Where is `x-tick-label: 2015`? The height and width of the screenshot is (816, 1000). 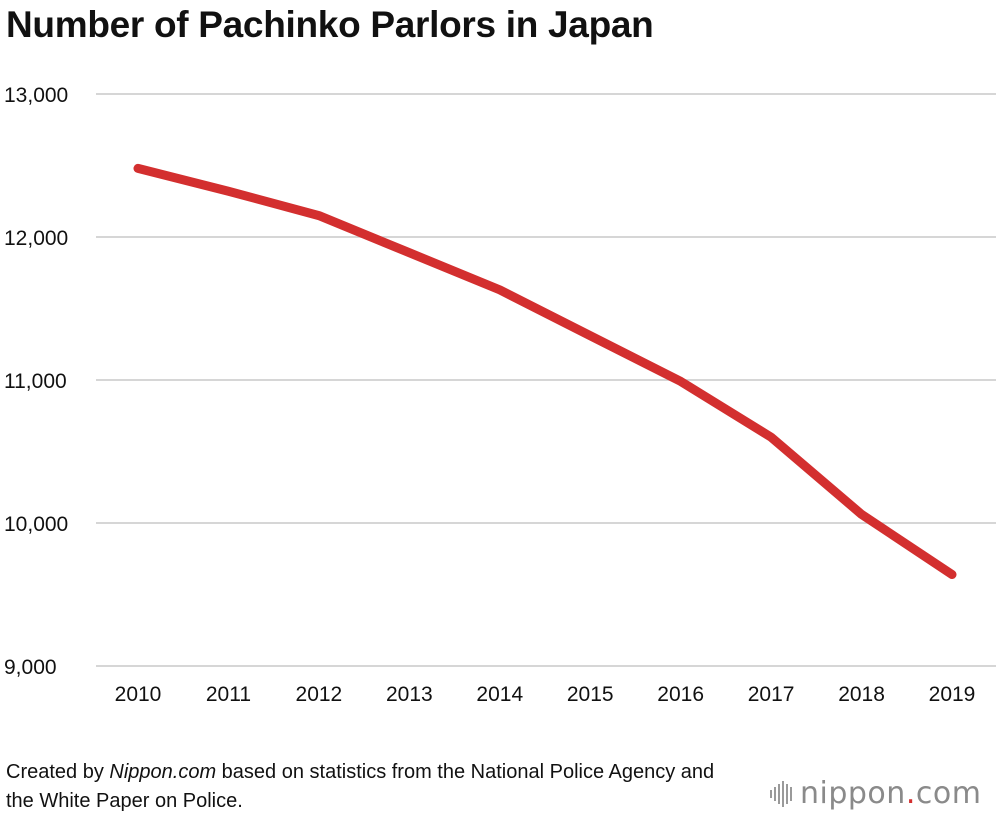 x-tick-label: 2015 is located at coordinates (590, 694).